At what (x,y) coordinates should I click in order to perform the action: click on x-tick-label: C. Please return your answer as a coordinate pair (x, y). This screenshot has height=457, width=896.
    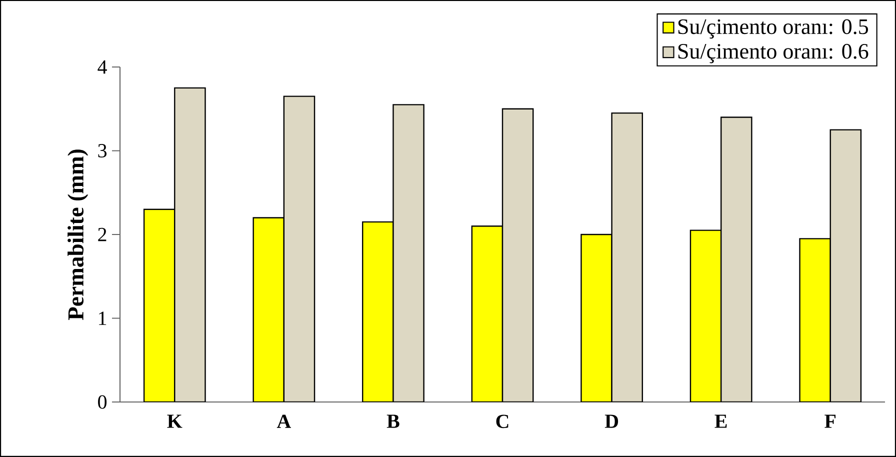
    Looking at the image, I should click on (502, 421).